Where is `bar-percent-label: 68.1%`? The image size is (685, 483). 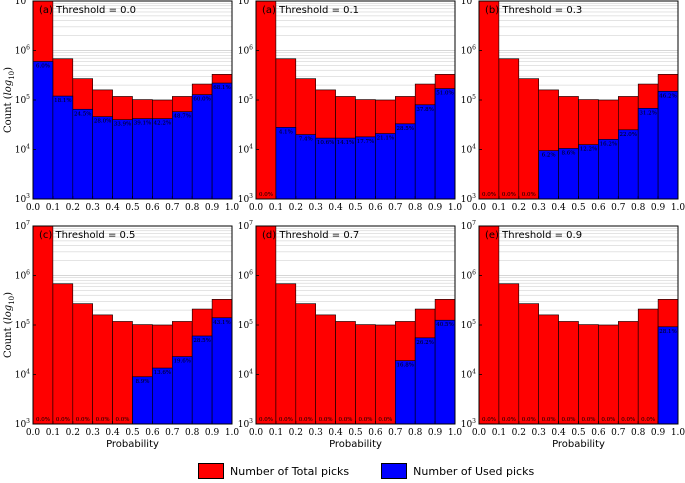 bar-percent-label: 68.1% is located at coordinates (221, 88).